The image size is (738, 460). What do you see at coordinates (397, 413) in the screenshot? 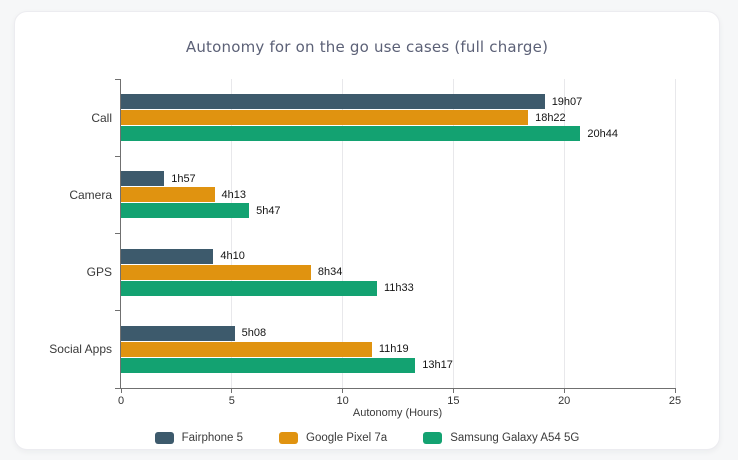
I see `x-axis-label: Autonomy (Hours)` at bounding box center [397, 413].